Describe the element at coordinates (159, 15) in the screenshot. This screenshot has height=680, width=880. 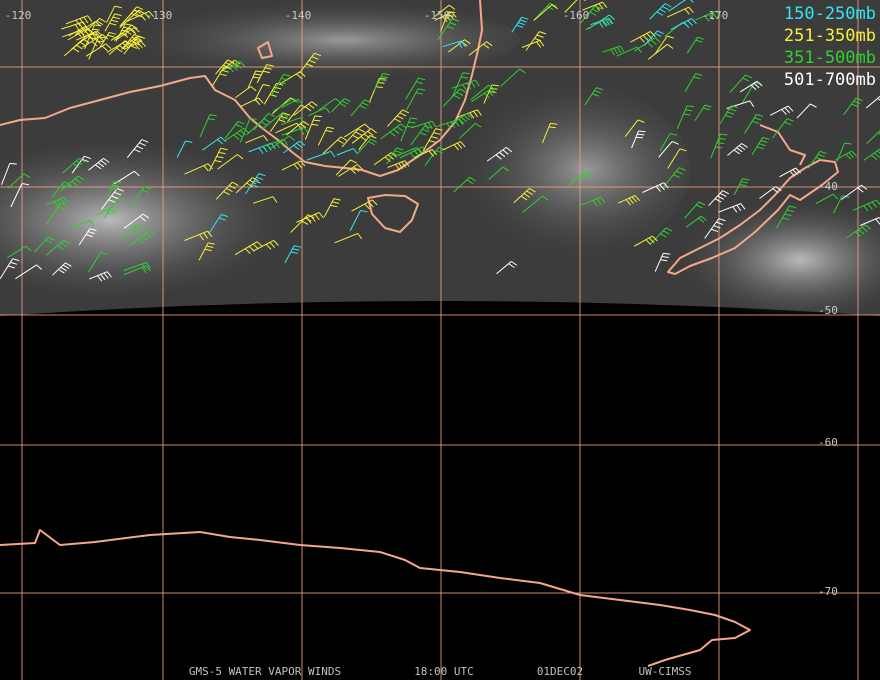
I see `longitude-label: -130` at that location.